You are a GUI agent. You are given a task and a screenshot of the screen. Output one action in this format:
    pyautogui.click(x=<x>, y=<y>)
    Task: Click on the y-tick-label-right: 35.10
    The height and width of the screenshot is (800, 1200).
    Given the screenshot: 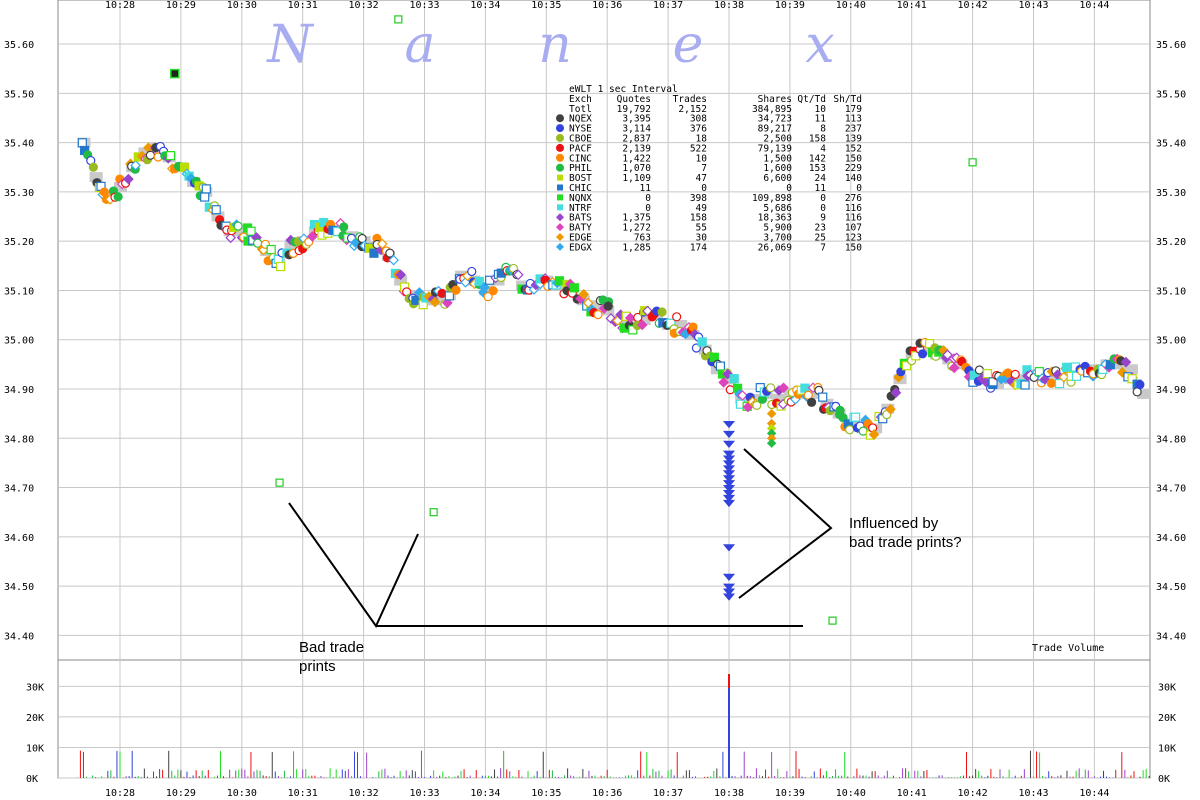 What is the action you would take?
    pyautogui.click(x=1171, y=291)
    